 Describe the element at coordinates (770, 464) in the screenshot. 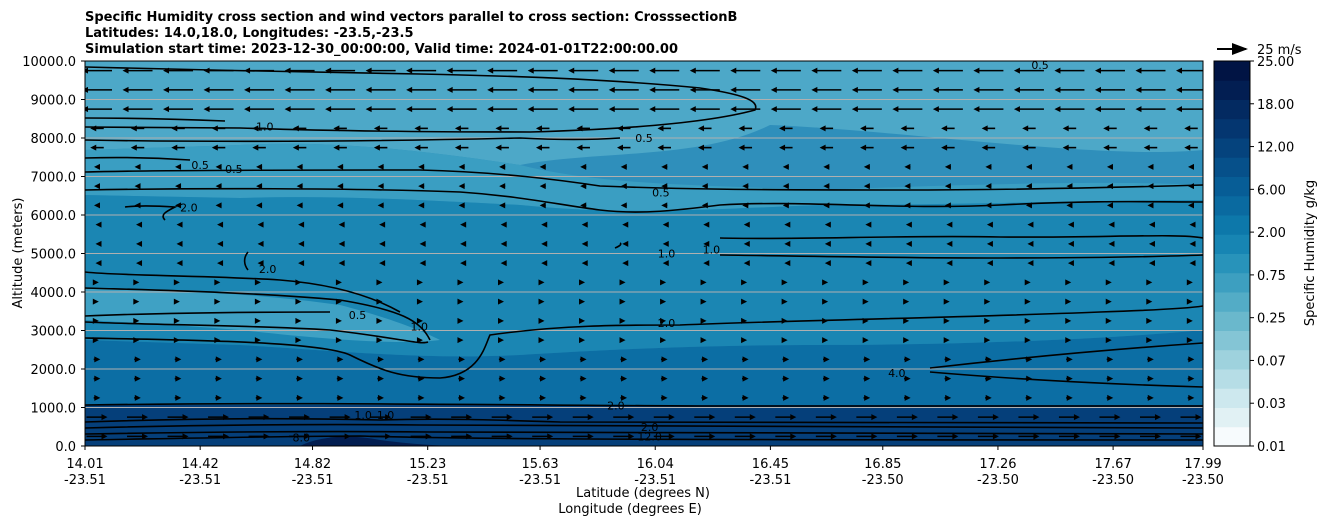

I see `x-tick-label-lat: 16.45` at that location.